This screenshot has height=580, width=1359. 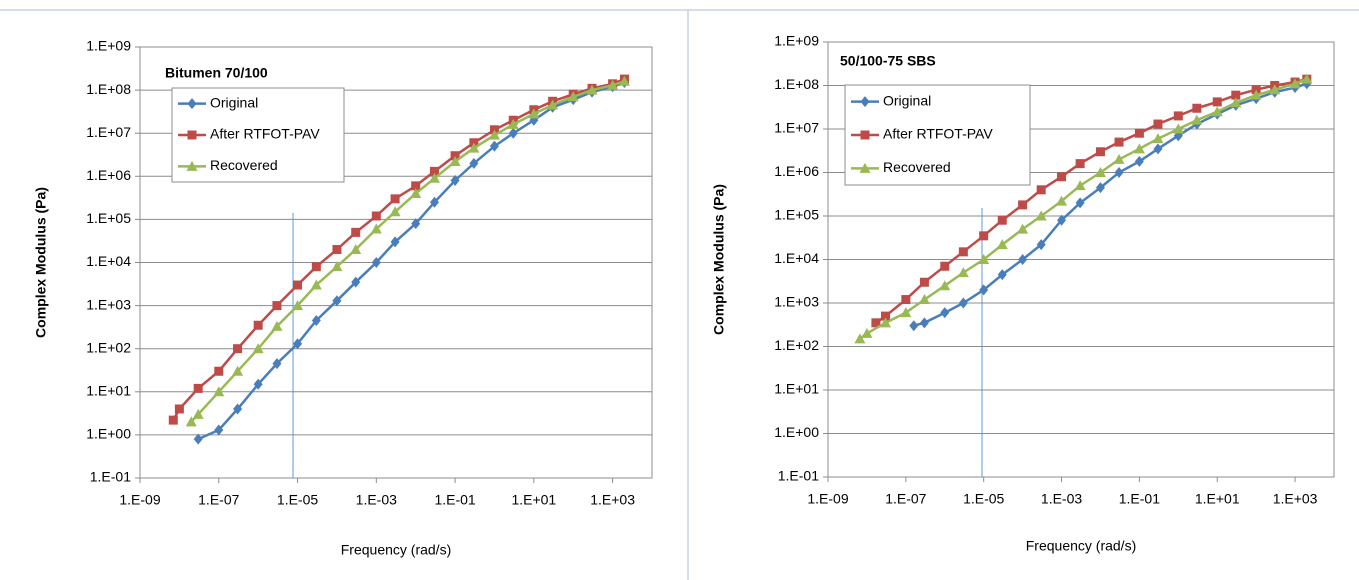 I want to click on x-tick-label: 1.E-07, so click(x=218, y=500).